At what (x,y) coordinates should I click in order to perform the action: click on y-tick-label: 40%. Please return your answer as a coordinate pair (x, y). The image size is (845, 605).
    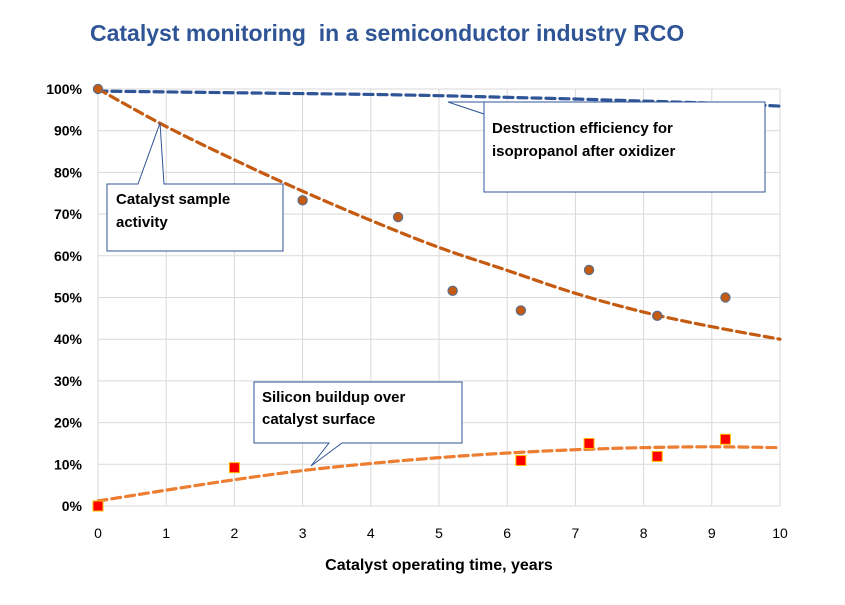
    Looking at the image, I should click on (68, 339).